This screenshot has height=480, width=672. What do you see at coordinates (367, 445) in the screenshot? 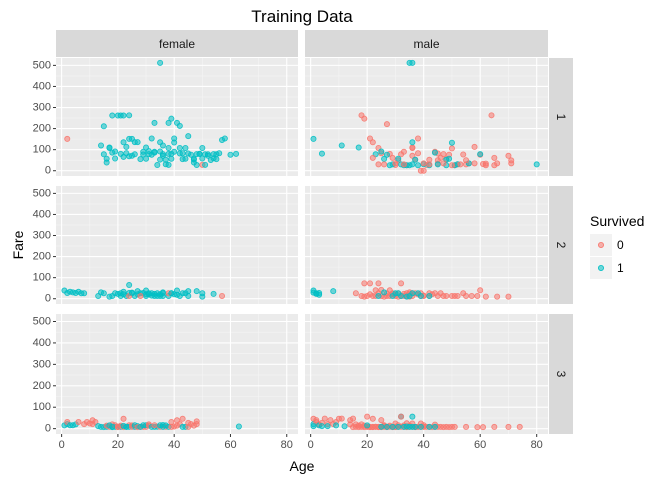
I see `x-tick-label: 20` at bounding box center [367, 445].